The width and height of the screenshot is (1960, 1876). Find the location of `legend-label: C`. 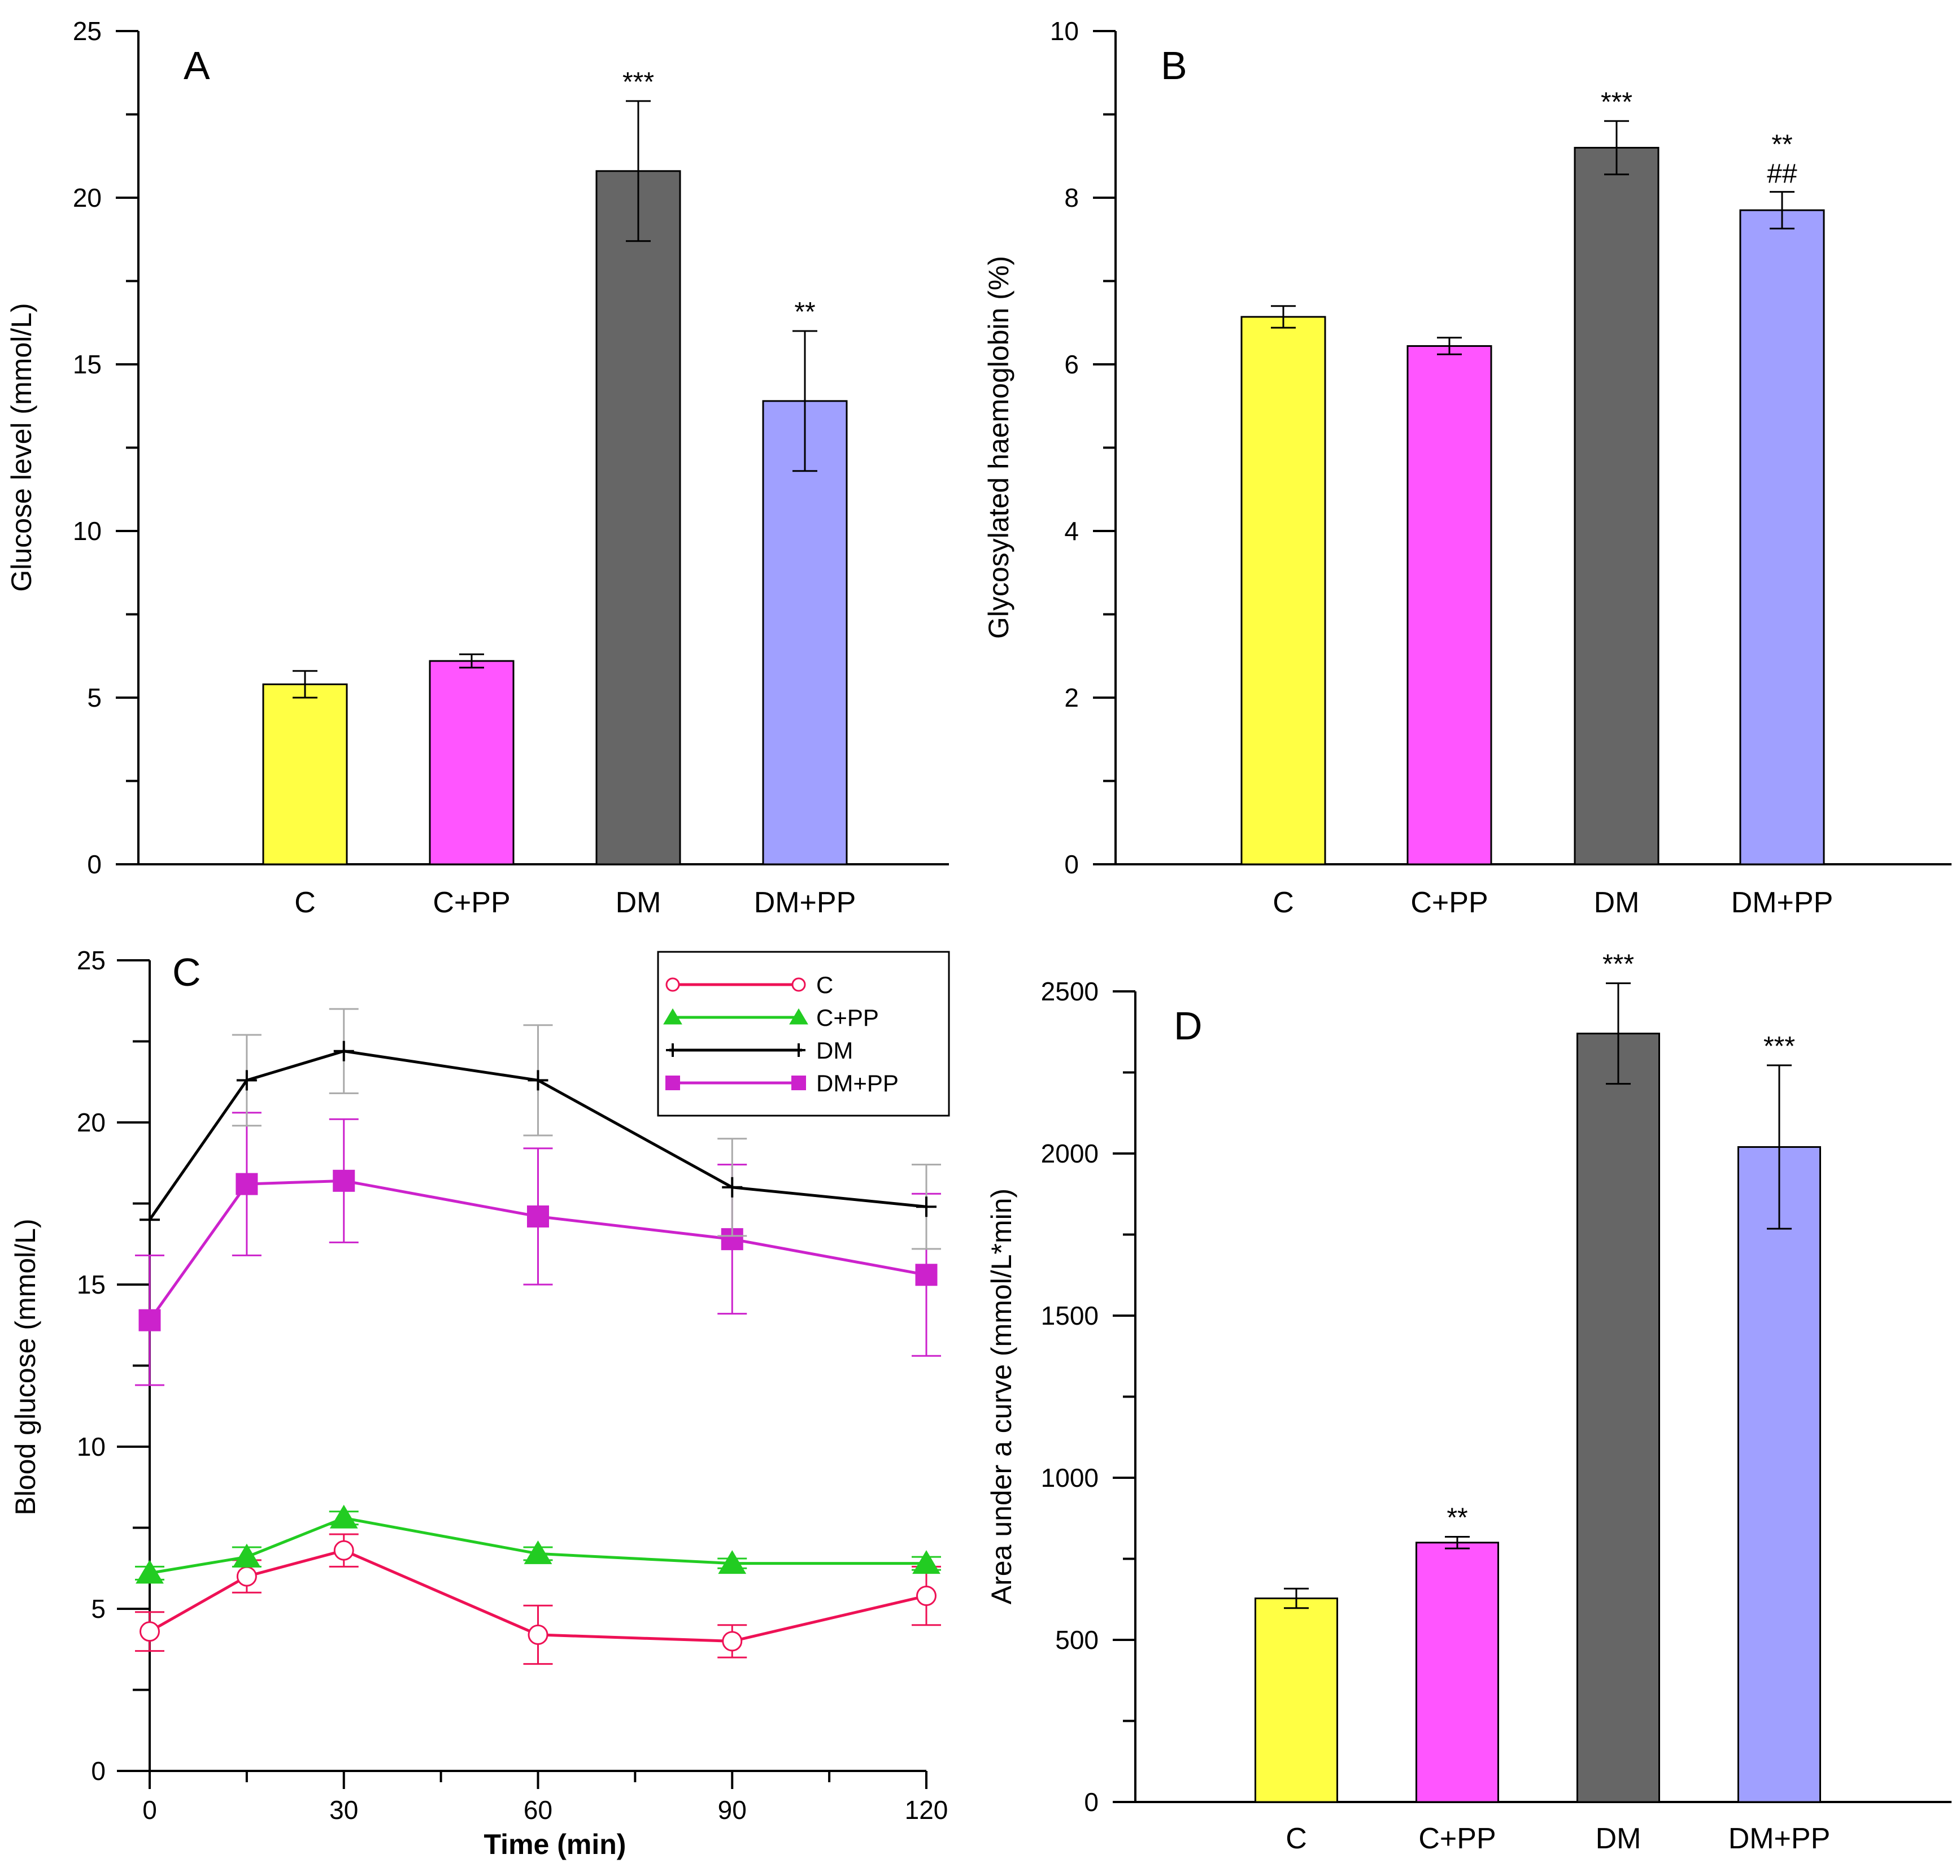

legend-label: C is located at coordinates (824, 985).